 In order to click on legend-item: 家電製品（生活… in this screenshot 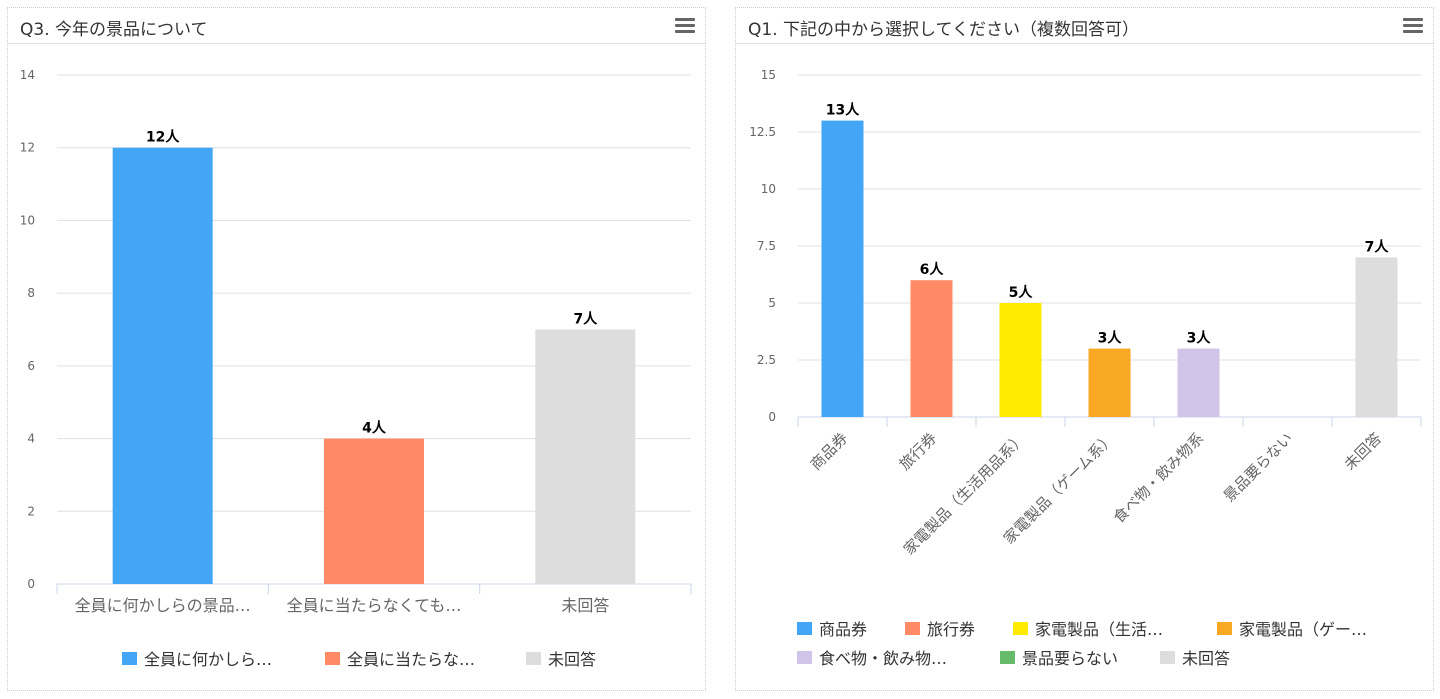, I will do `click(1099, 629)`.